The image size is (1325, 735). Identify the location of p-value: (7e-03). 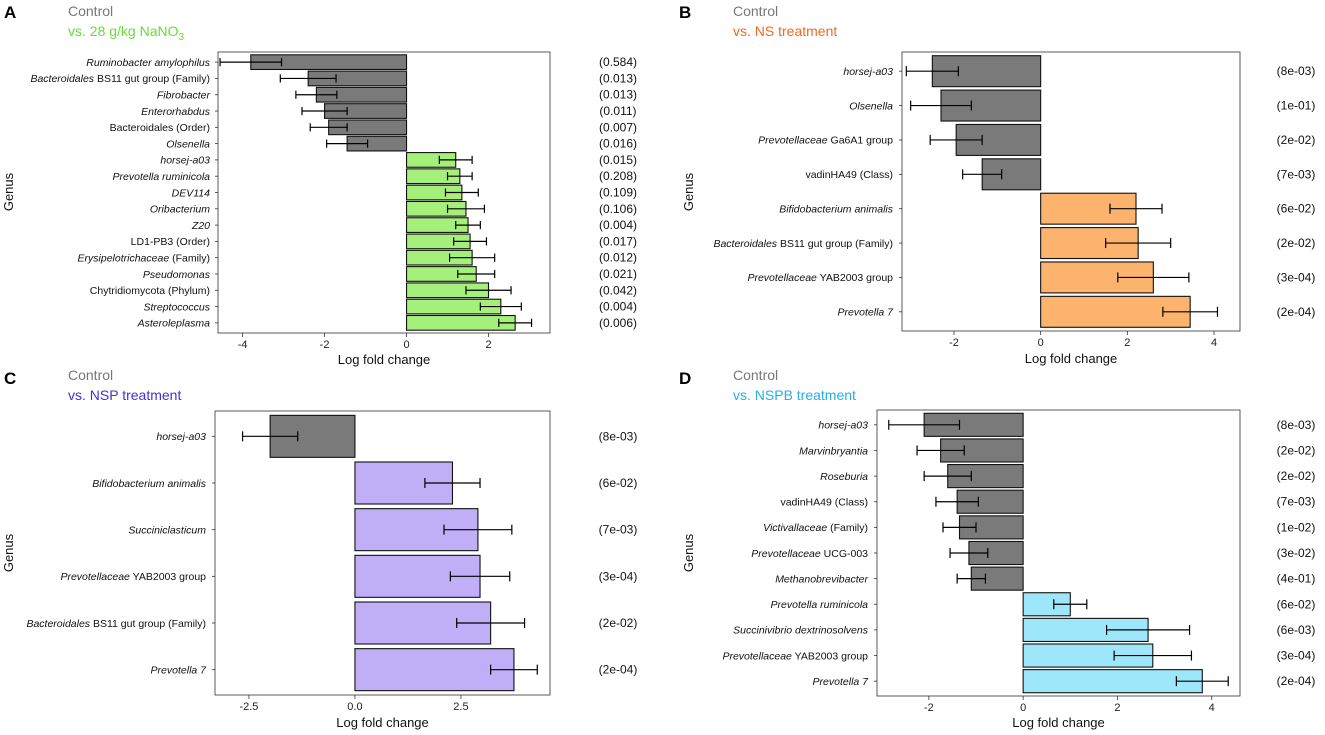
(1296, 174).